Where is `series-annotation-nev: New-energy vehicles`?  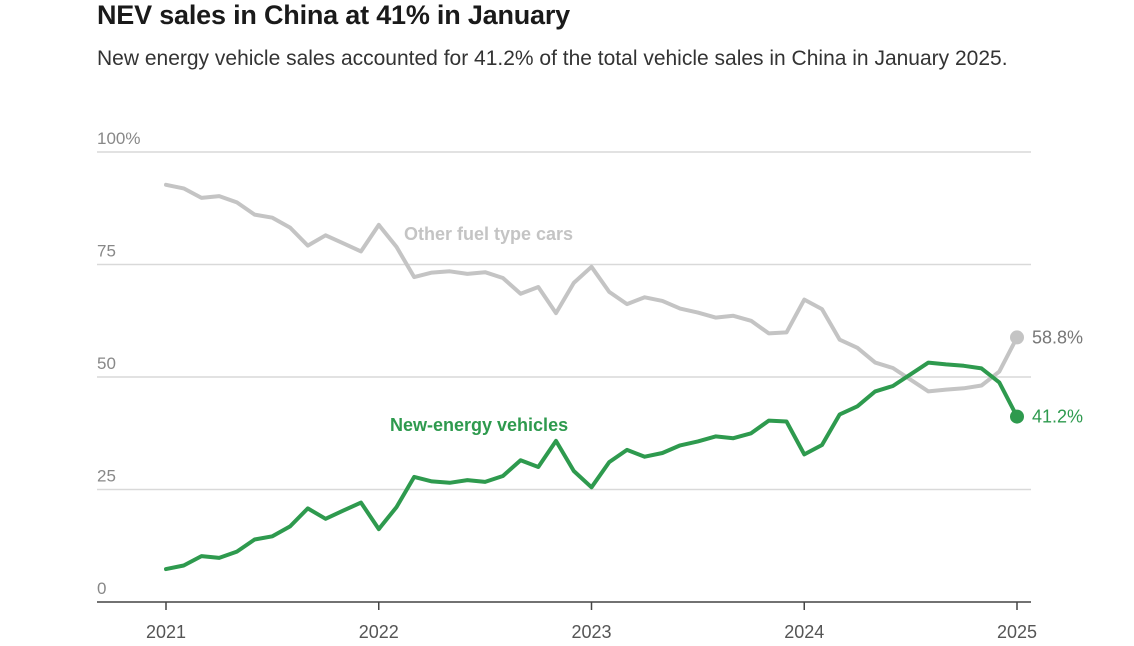 series-annotation-nev: New-energy vehicles is located at coordinates (479, 425).